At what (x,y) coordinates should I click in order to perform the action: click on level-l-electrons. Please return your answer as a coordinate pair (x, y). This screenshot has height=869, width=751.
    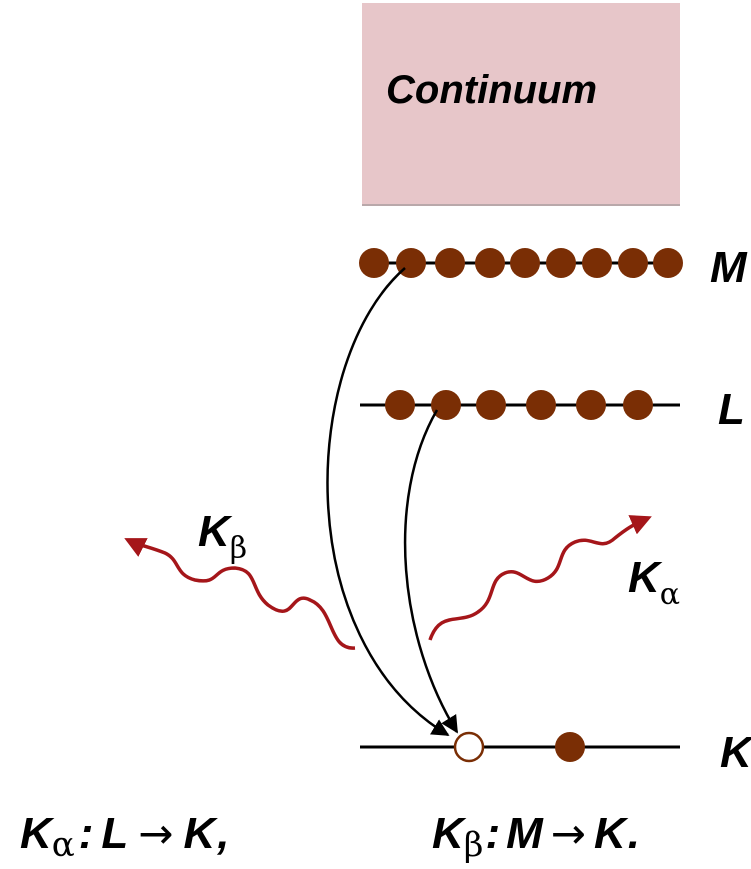
    Looking at the image, I should click on (519, 405).